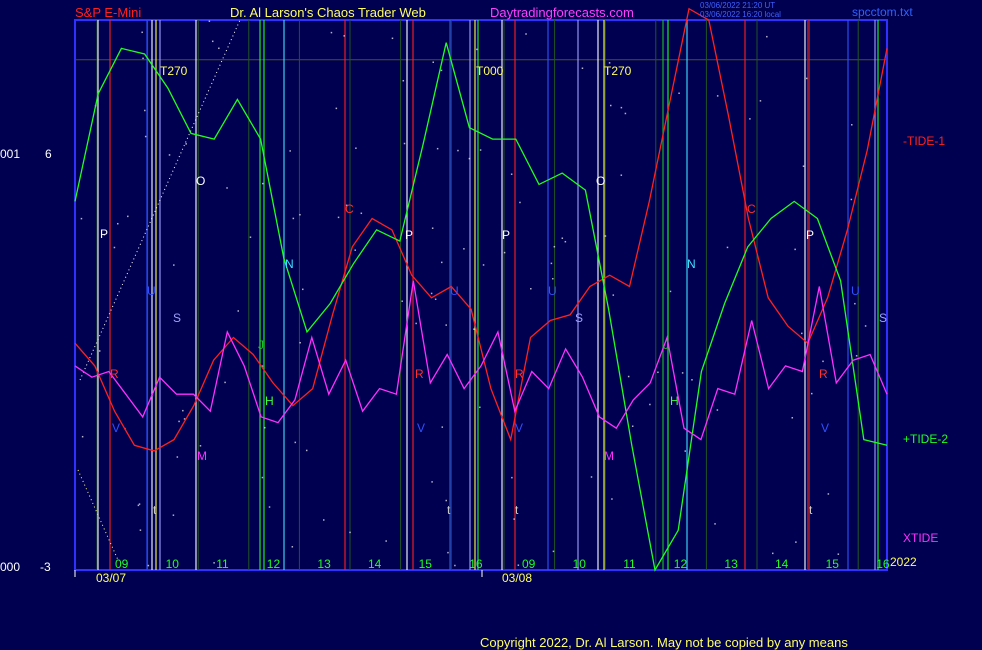 Image resolution: width=982 pixels, height=650 pixels. What do you see at coordinates (882, 12) in the screenshot?
I see `data-filename: spcctom.txt` at bounding box center [882, 12].